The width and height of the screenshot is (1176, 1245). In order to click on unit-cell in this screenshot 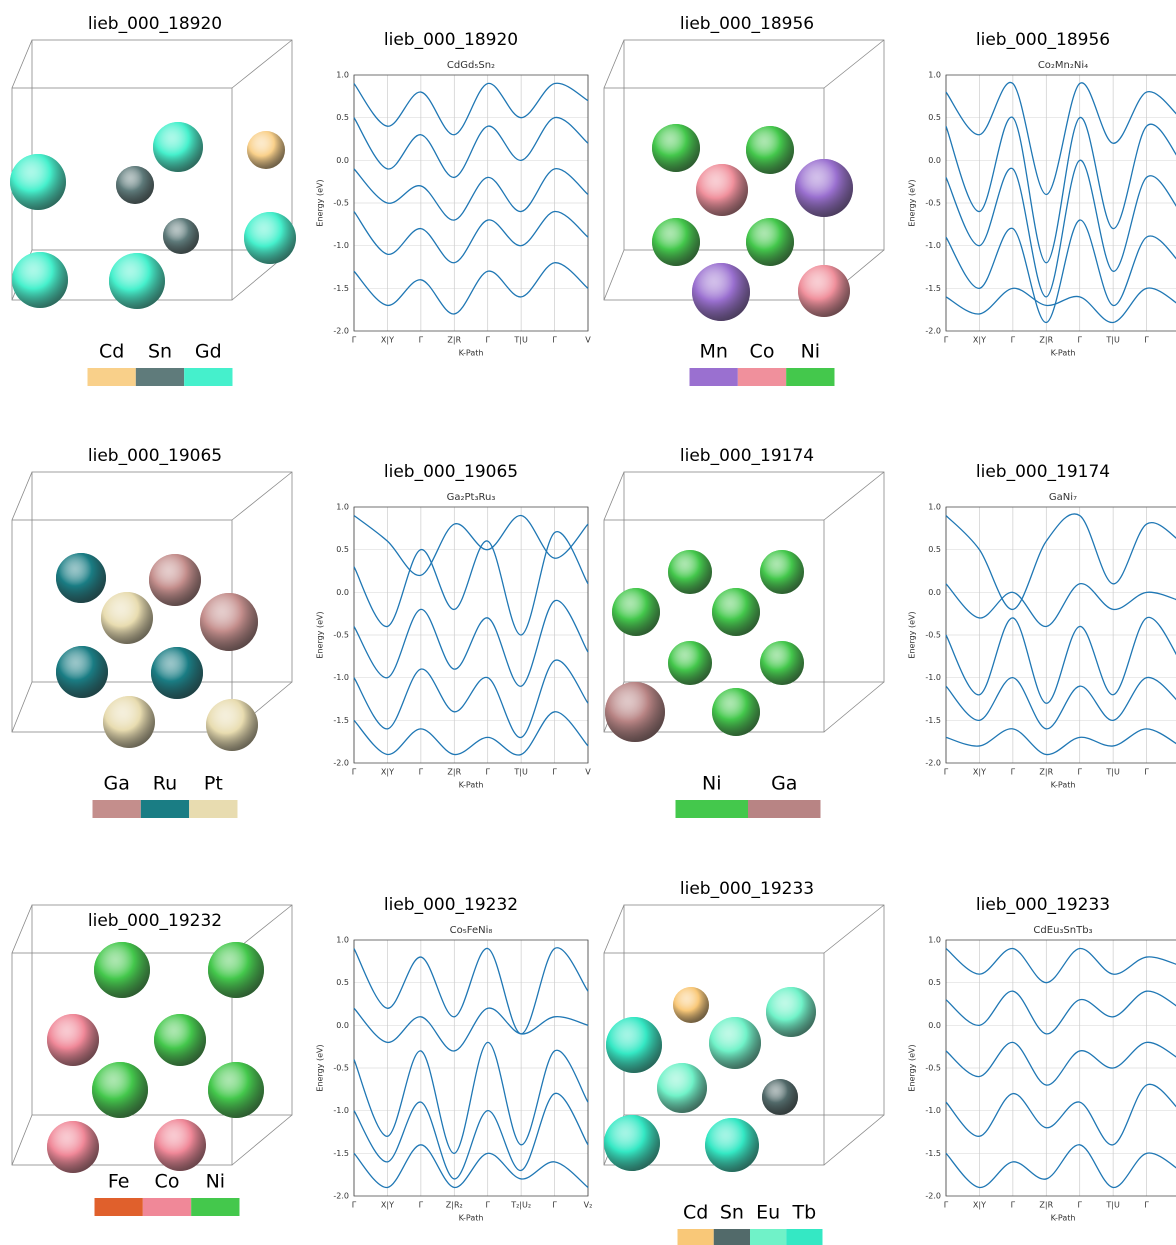, I will do `click(744, 602)`.